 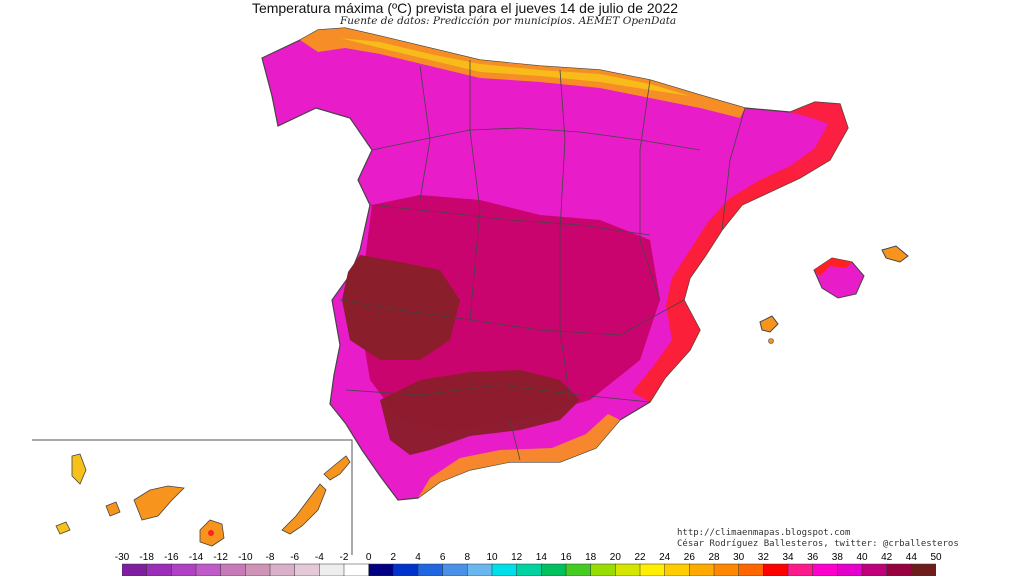 What do you see at coordinates (887, 557) in the screenshot?
I see `legend-tick-label: 42` at bounding box center [887, 557].